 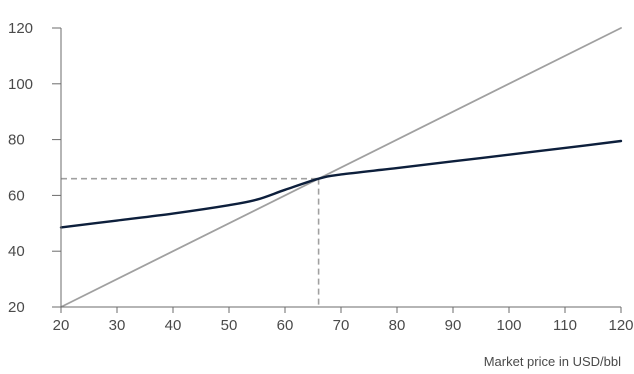 What do you see at coordinates (117, 325) in the screenshot?
I see `x-tick-label: 30` at bounding box center [117, 325].